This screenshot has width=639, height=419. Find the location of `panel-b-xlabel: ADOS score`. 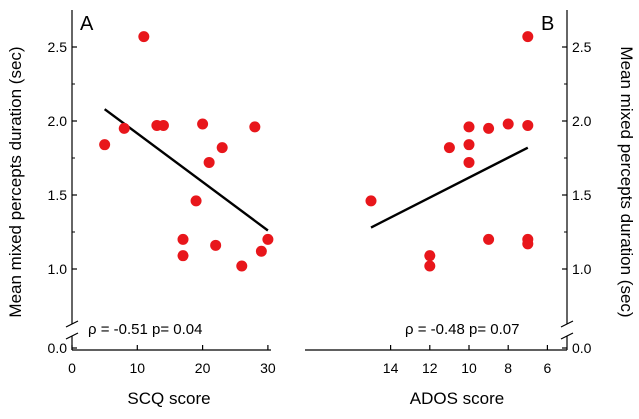

panel-b-xlabel: ADOS score is located at coordinates (457, 398).